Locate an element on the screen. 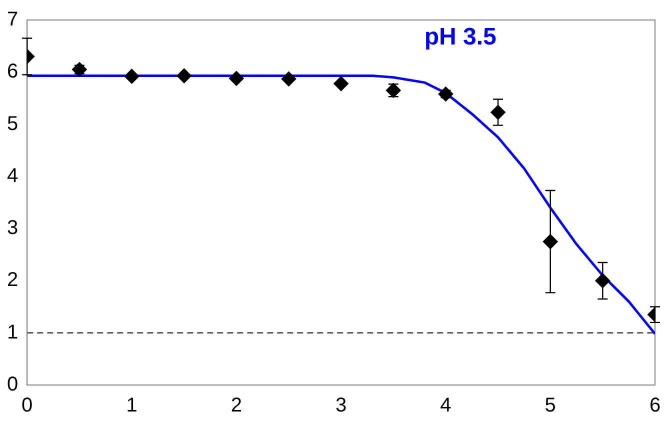 The width and height of the screenshot is (671, 421). x-tick-label: 3 is located at coordinates (341, 405).